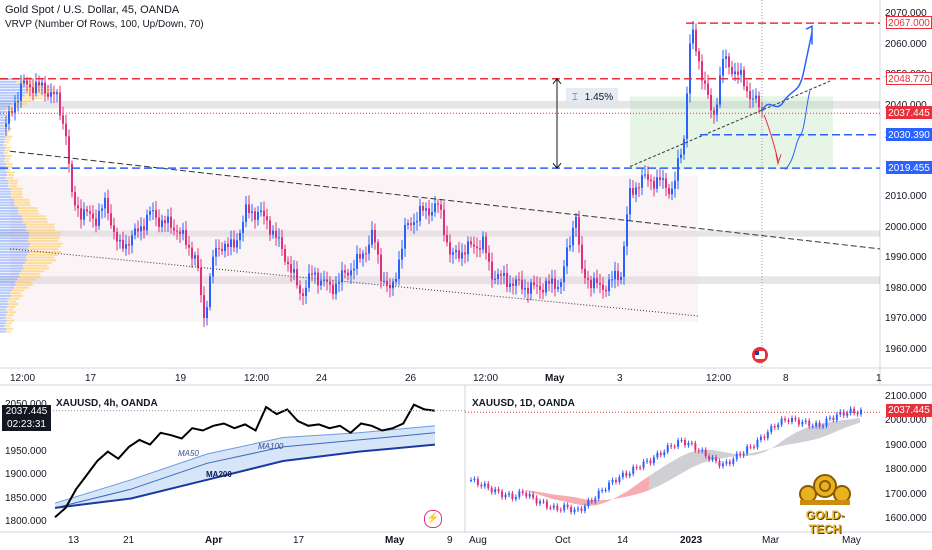  Describe the element at coordinates (797, 130) in the screenshot. I see `recovery-forecast-path` at that location.